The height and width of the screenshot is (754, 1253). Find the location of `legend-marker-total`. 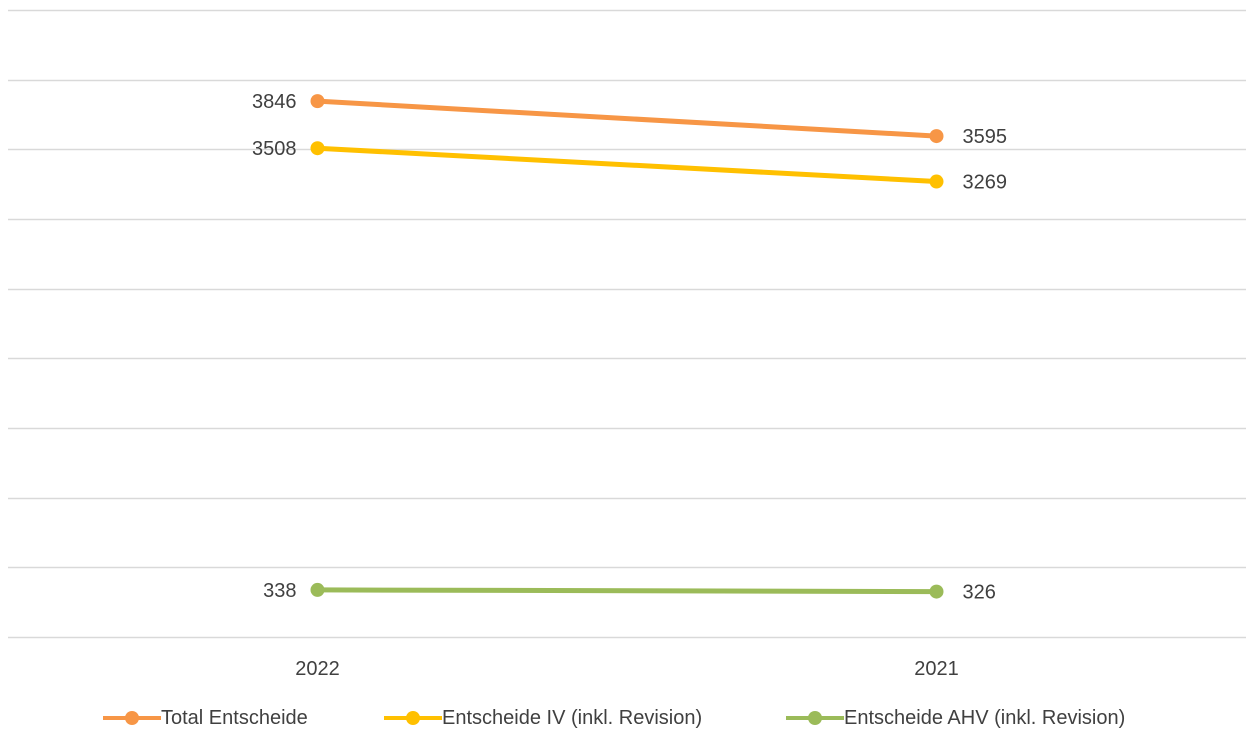

legend-marker-total is located at coordinates (132, 718).